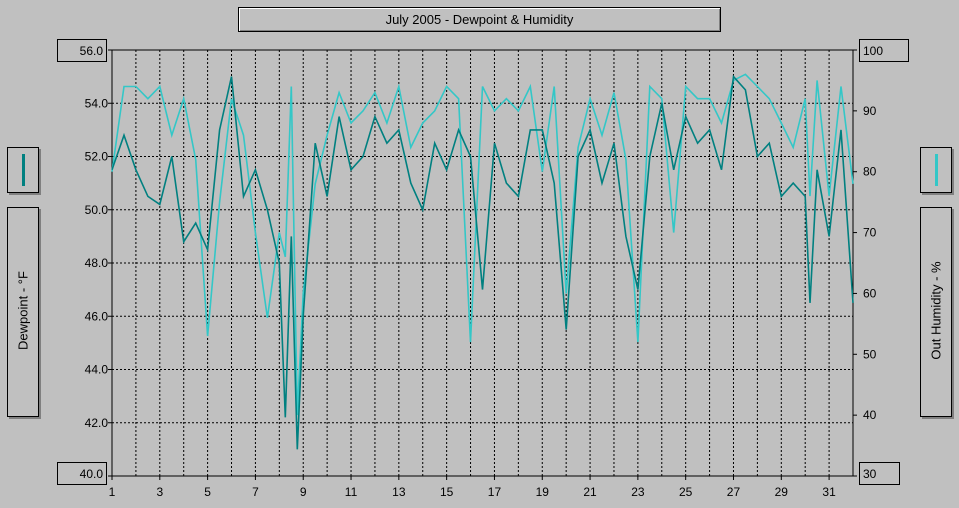 The image size is (959, 508). What do you see at coordinates (255, 492) in the screenshot?
I see `x-tick-label: 7` at bounding box center [255, 492].